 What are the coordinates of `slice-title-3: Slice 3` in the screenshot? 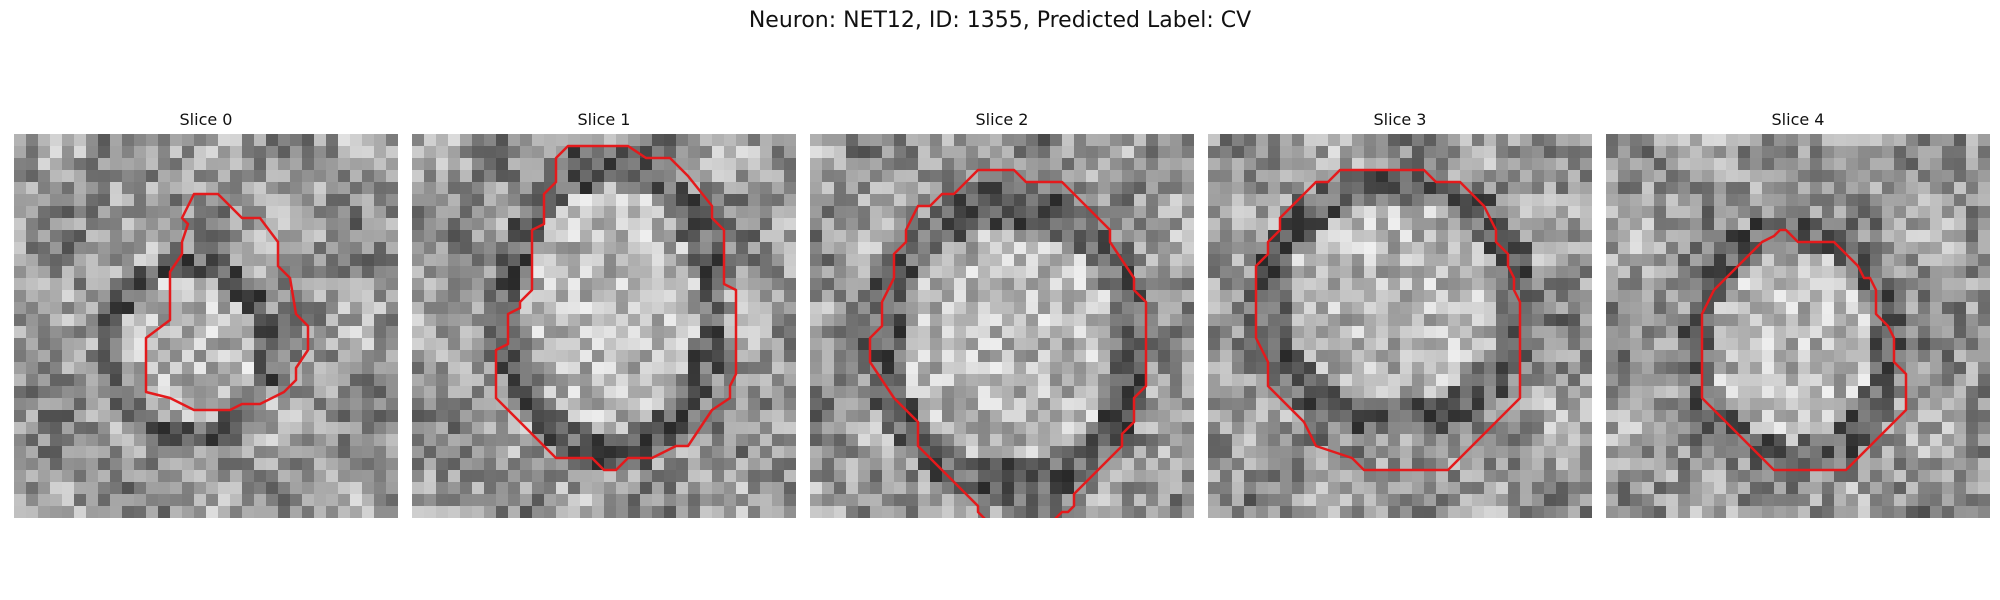 It's located at (1400, 119).